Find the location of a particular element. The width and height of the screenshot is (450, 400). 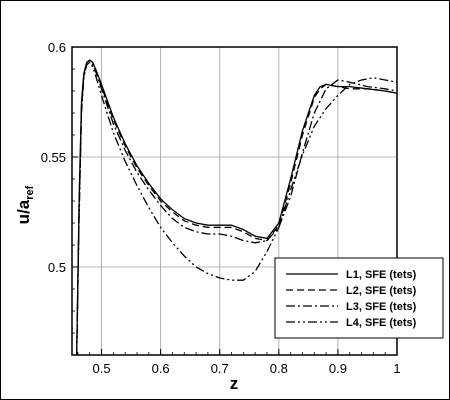

x-tick-label: 0.9 is located at coordinates (338, 368).